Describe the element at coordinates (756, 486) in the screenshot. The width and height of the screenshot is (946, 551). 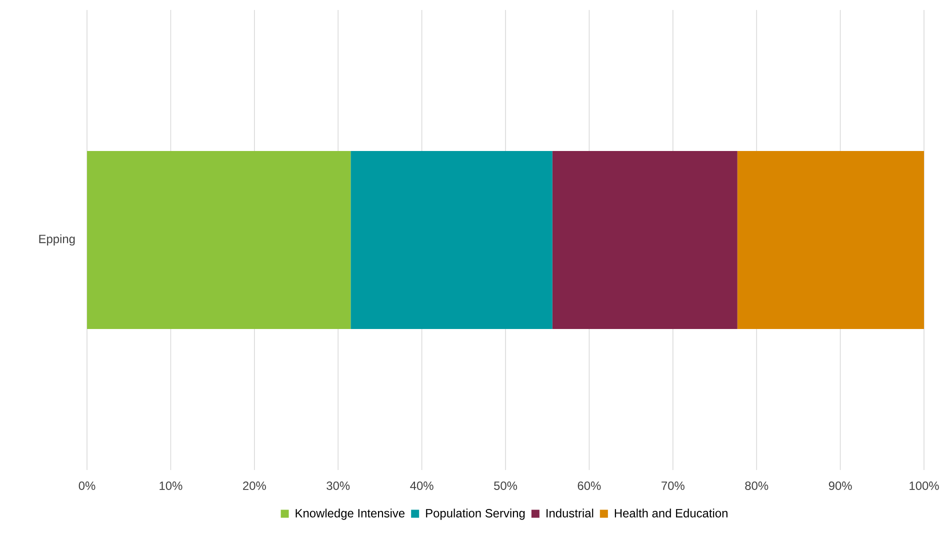
I see `x-tick-label: 80%` at that location.